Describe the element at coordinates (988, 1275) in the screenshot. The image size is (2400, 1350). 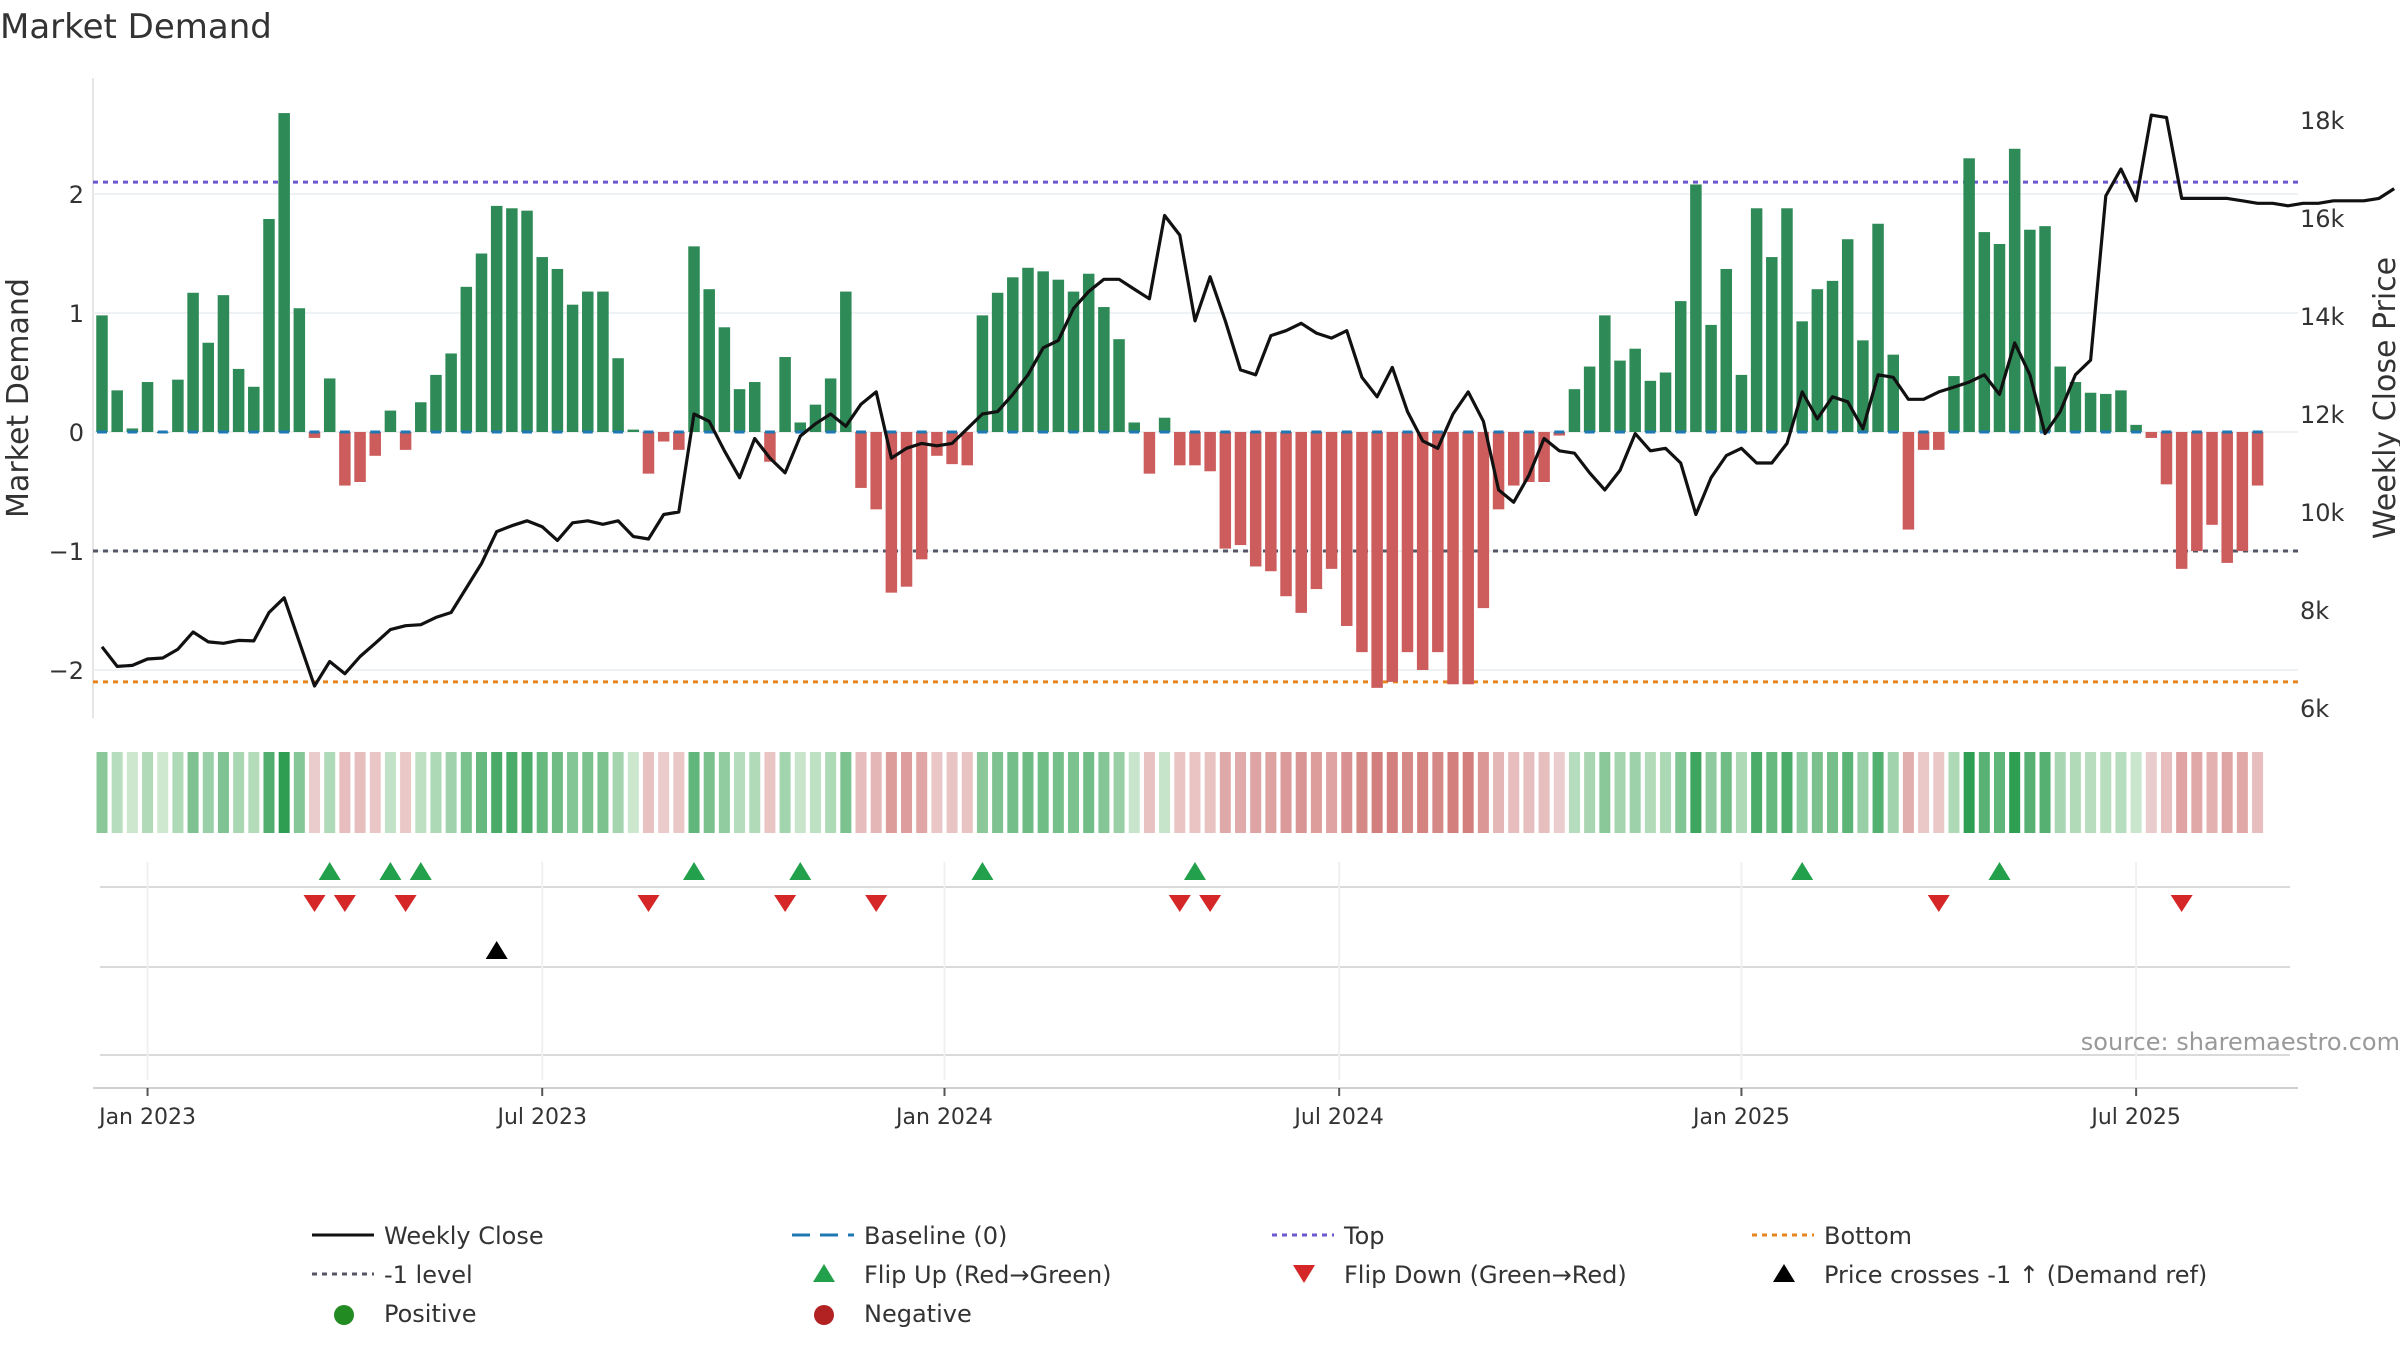
I see `legend-label: Flip Up (Red→Green)` at that location.